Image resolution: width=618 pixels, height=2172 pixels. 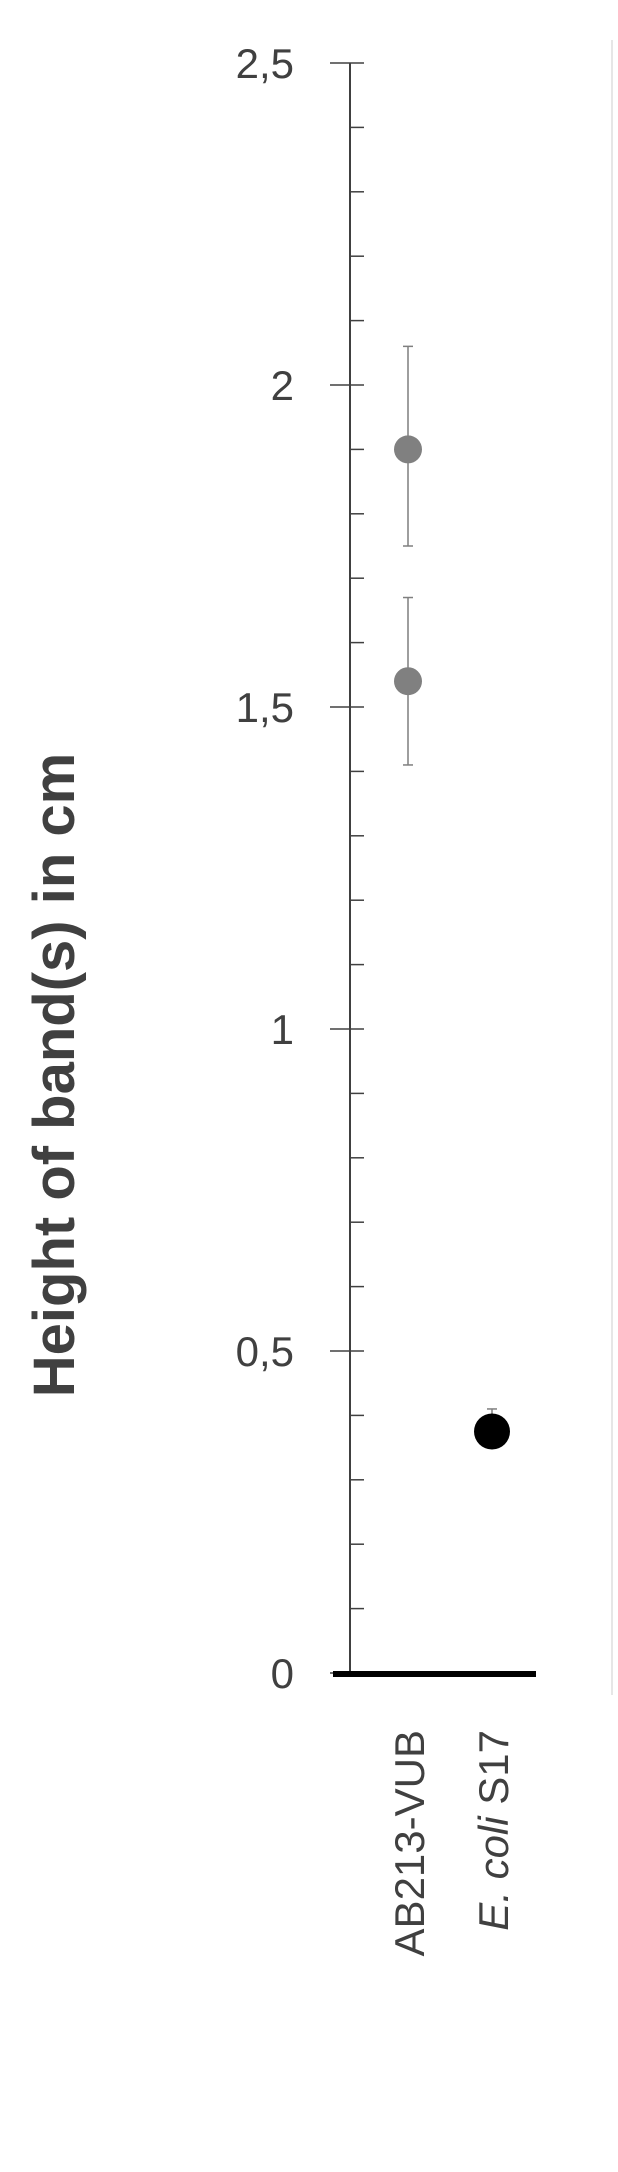 I want to click on x-category-label: AB213-VUB, so click(x=409, y=1843).